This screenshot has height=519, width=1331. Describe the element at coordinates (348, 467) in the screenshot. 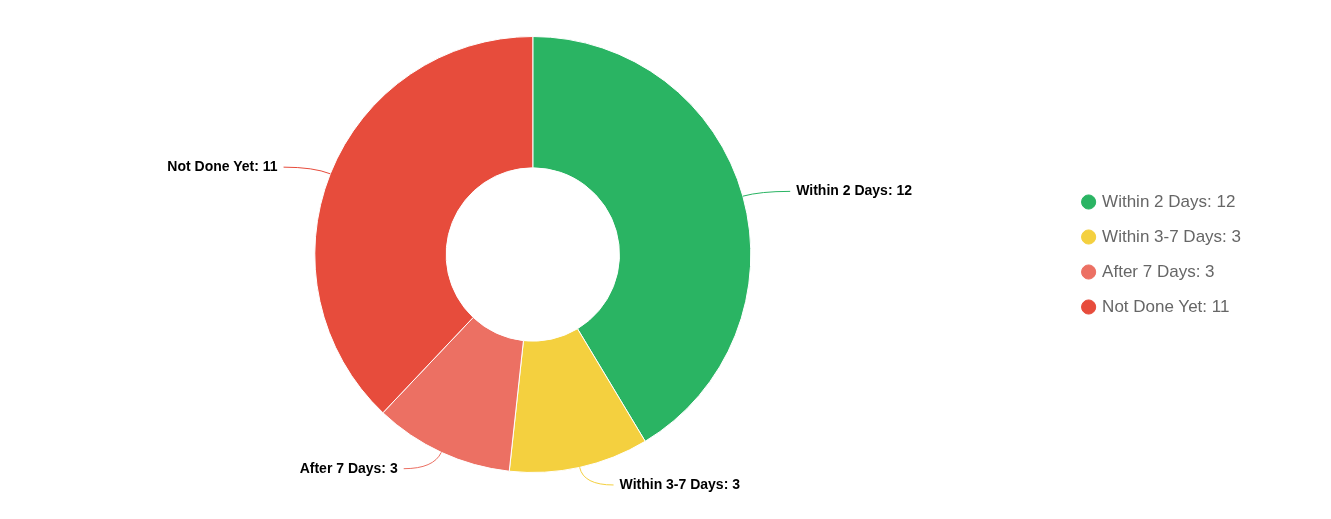

I see `slice-label: After 7 Days: 3` at that location.